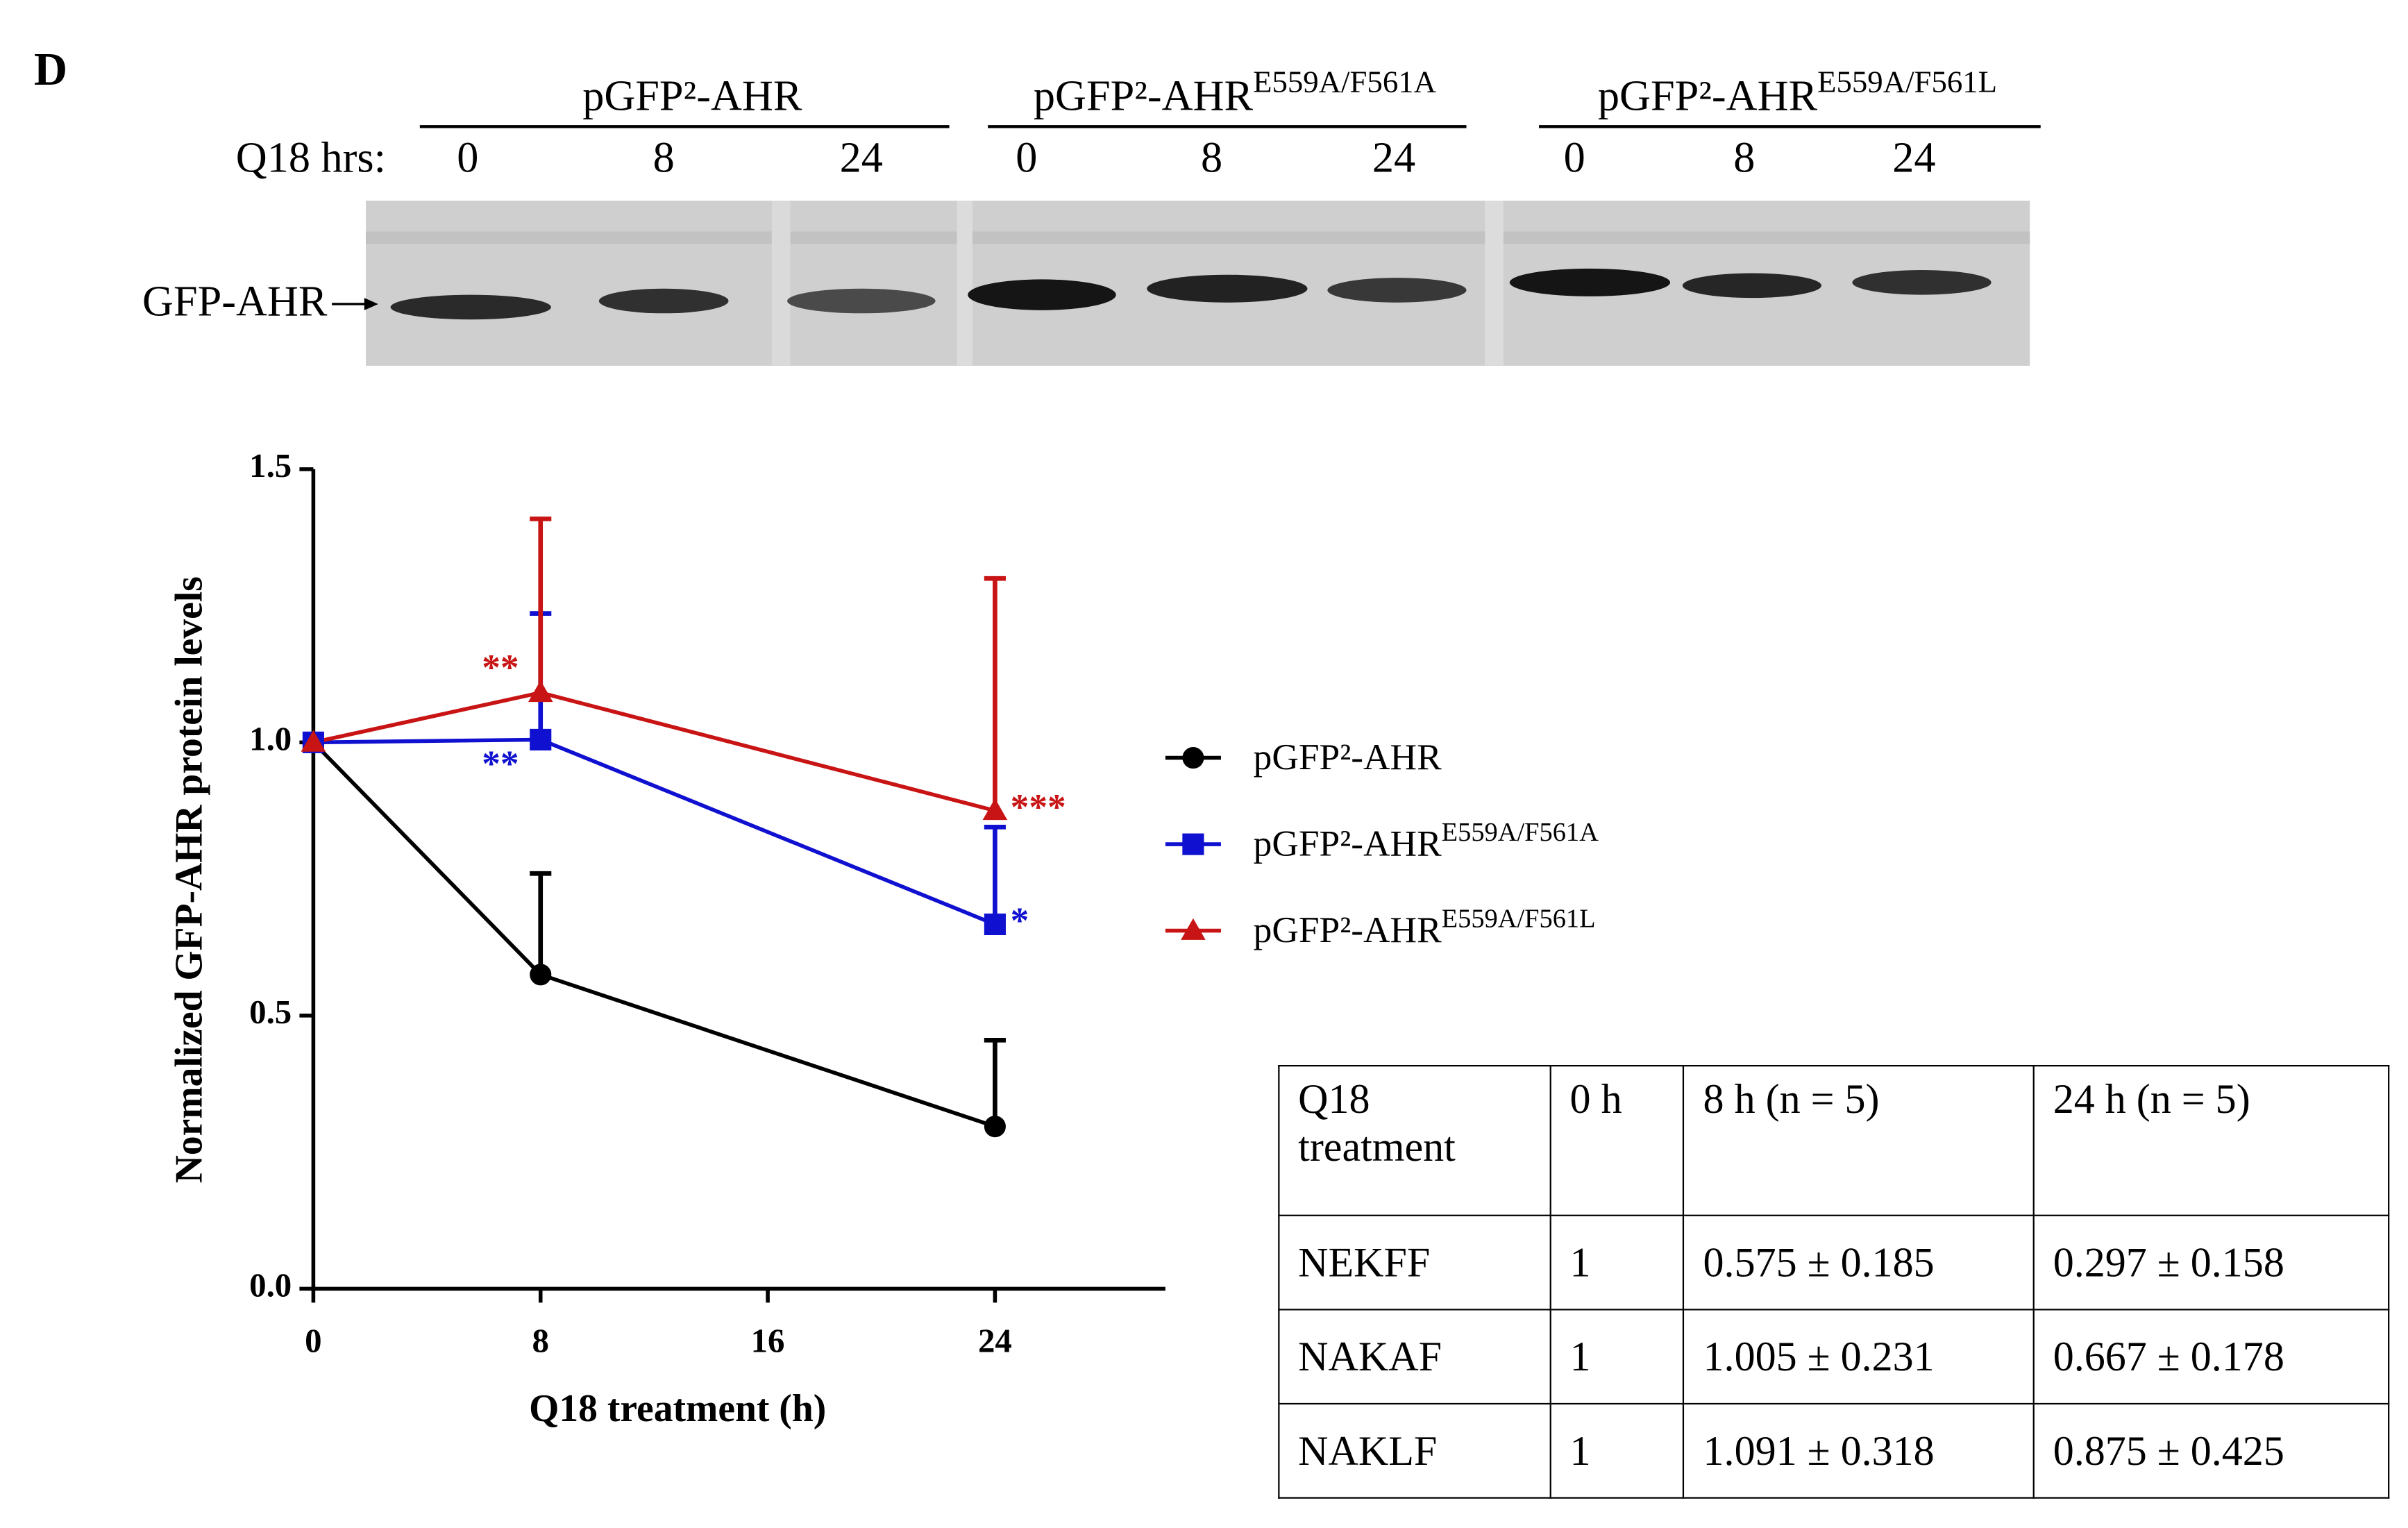 The width and height of the screenshot is (2408, 1528). What do you see at coordinates (270, 1012) in the screenshot?
I see `y-tick-label: 0.5` at bounding box center [270, 1012].